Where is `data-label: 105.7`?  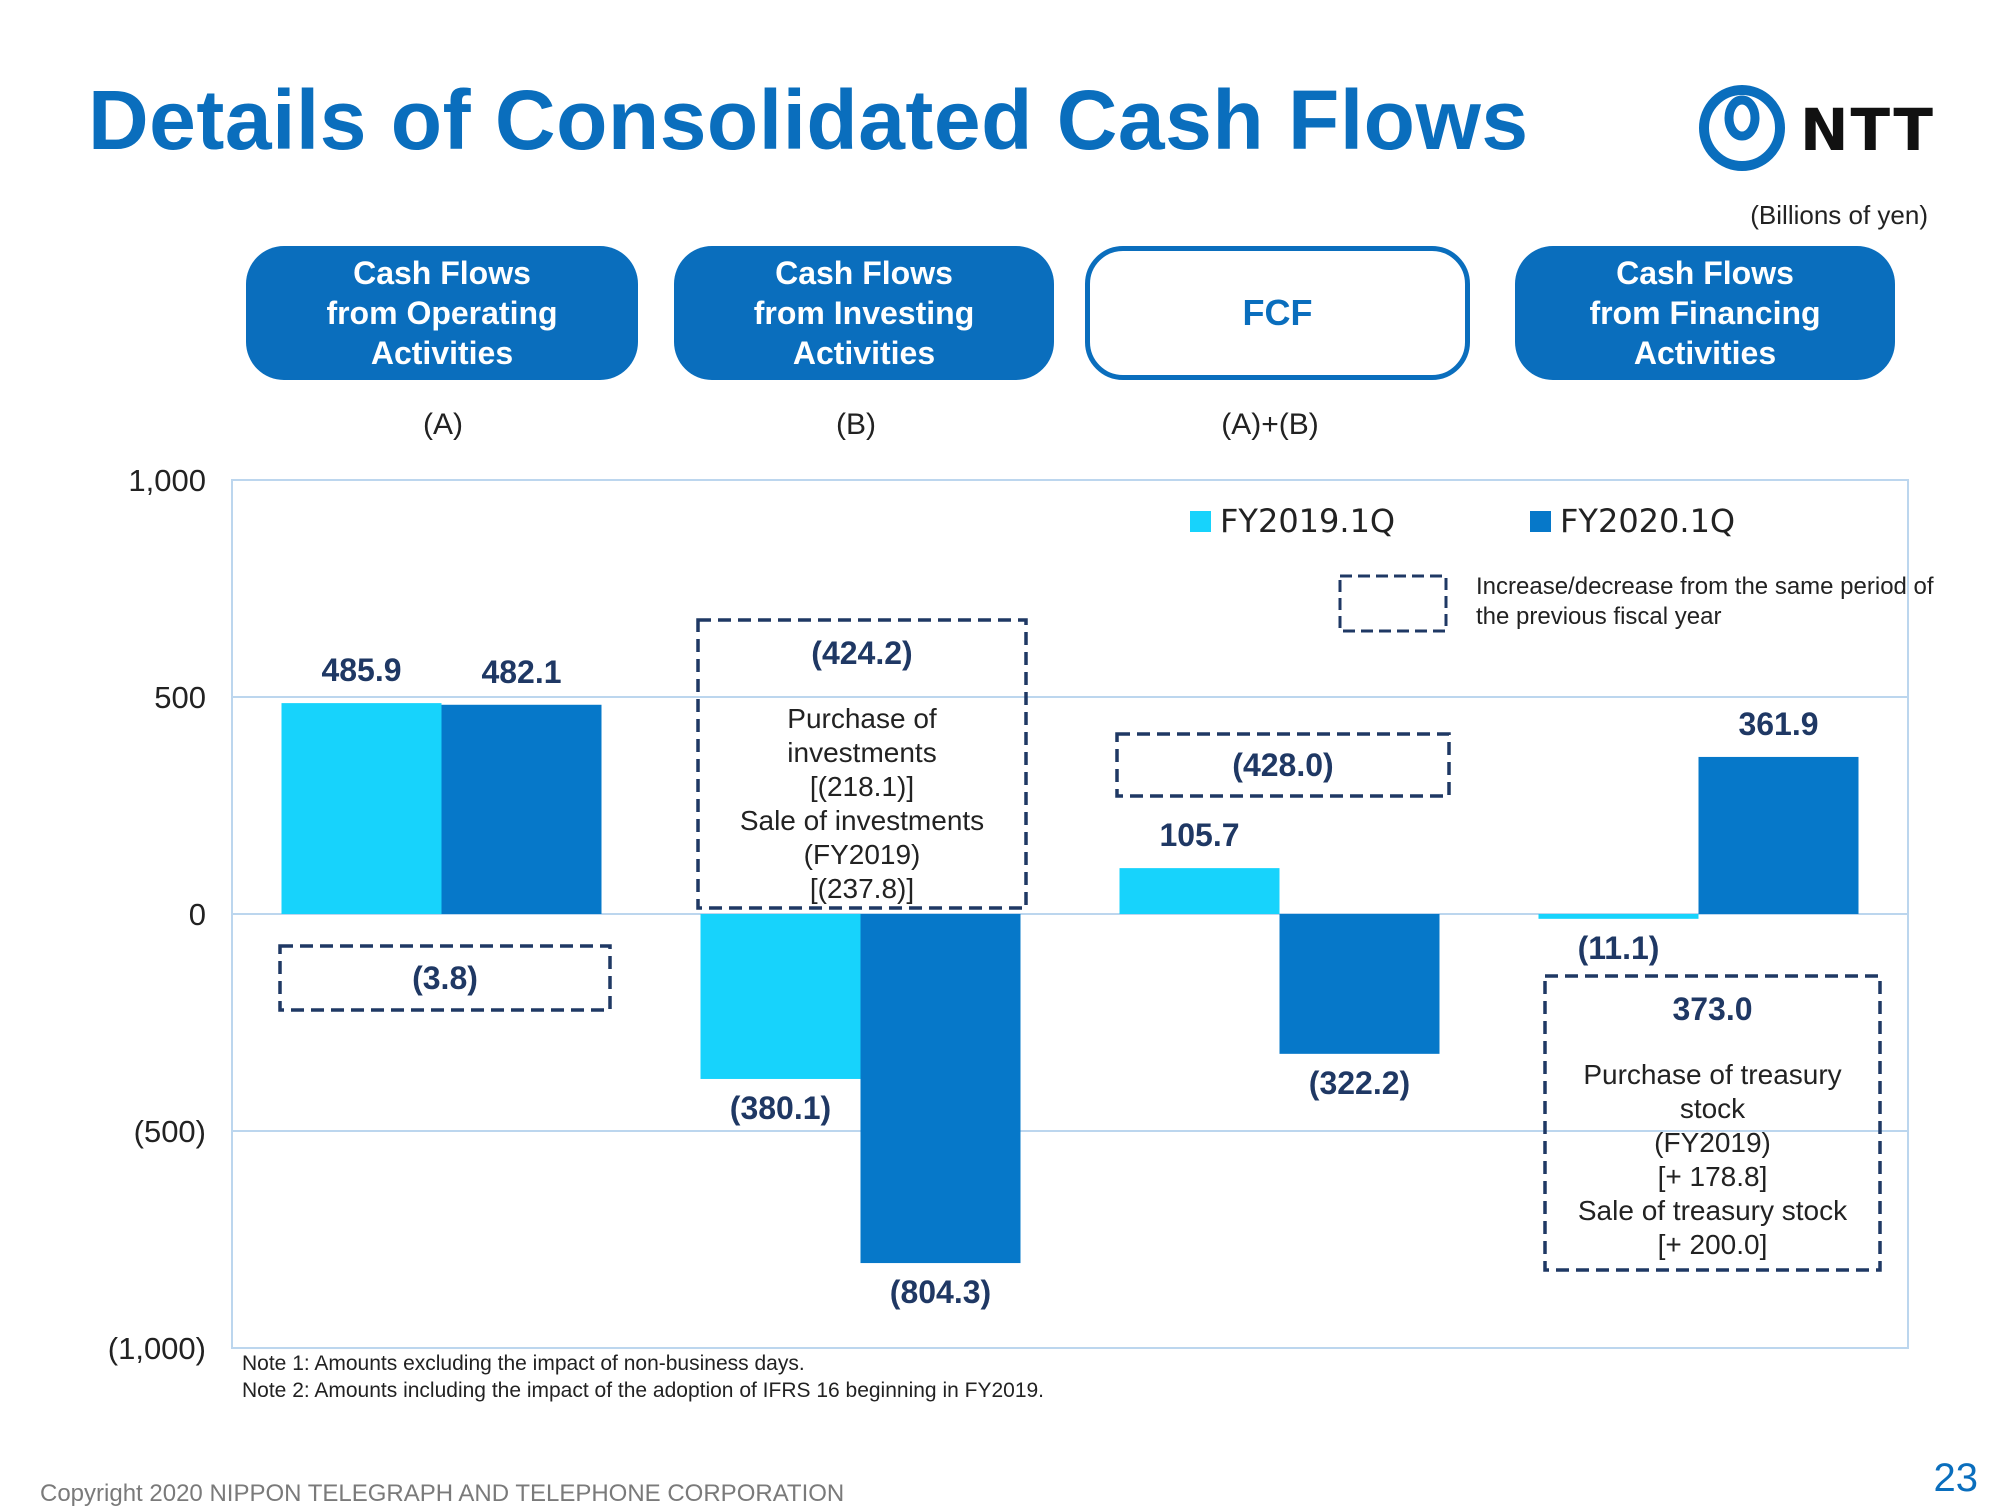
data-label: 105.7 is located at coordinates (1199, 835).